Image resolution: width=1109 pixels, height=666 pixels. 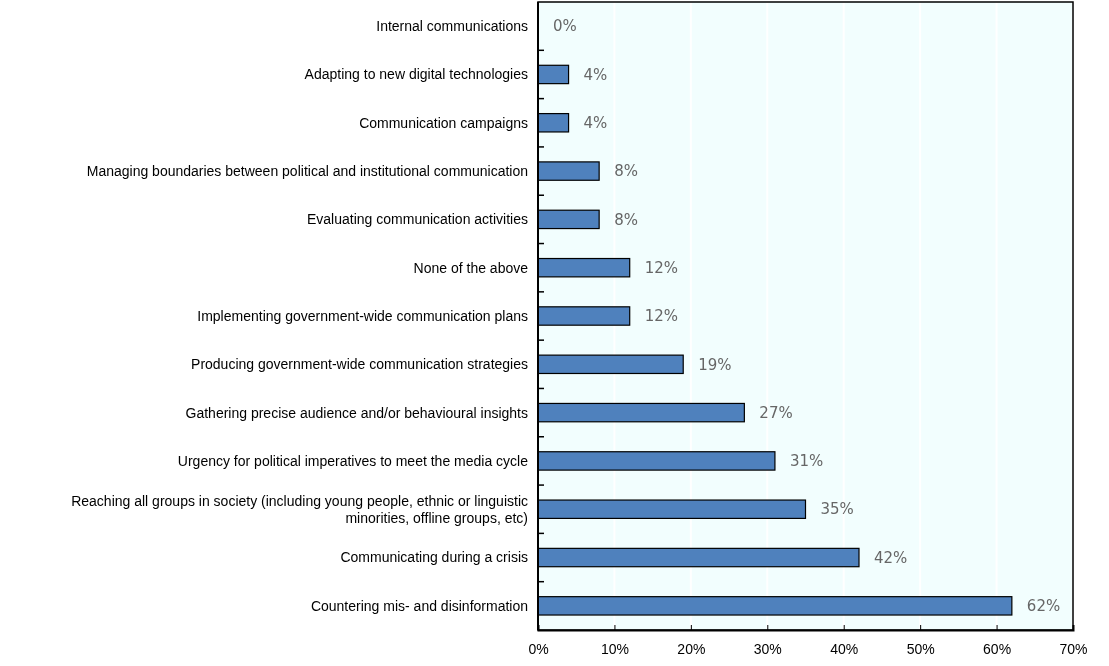 I want to click on data-label: 42%, so click(x=891, y=557).